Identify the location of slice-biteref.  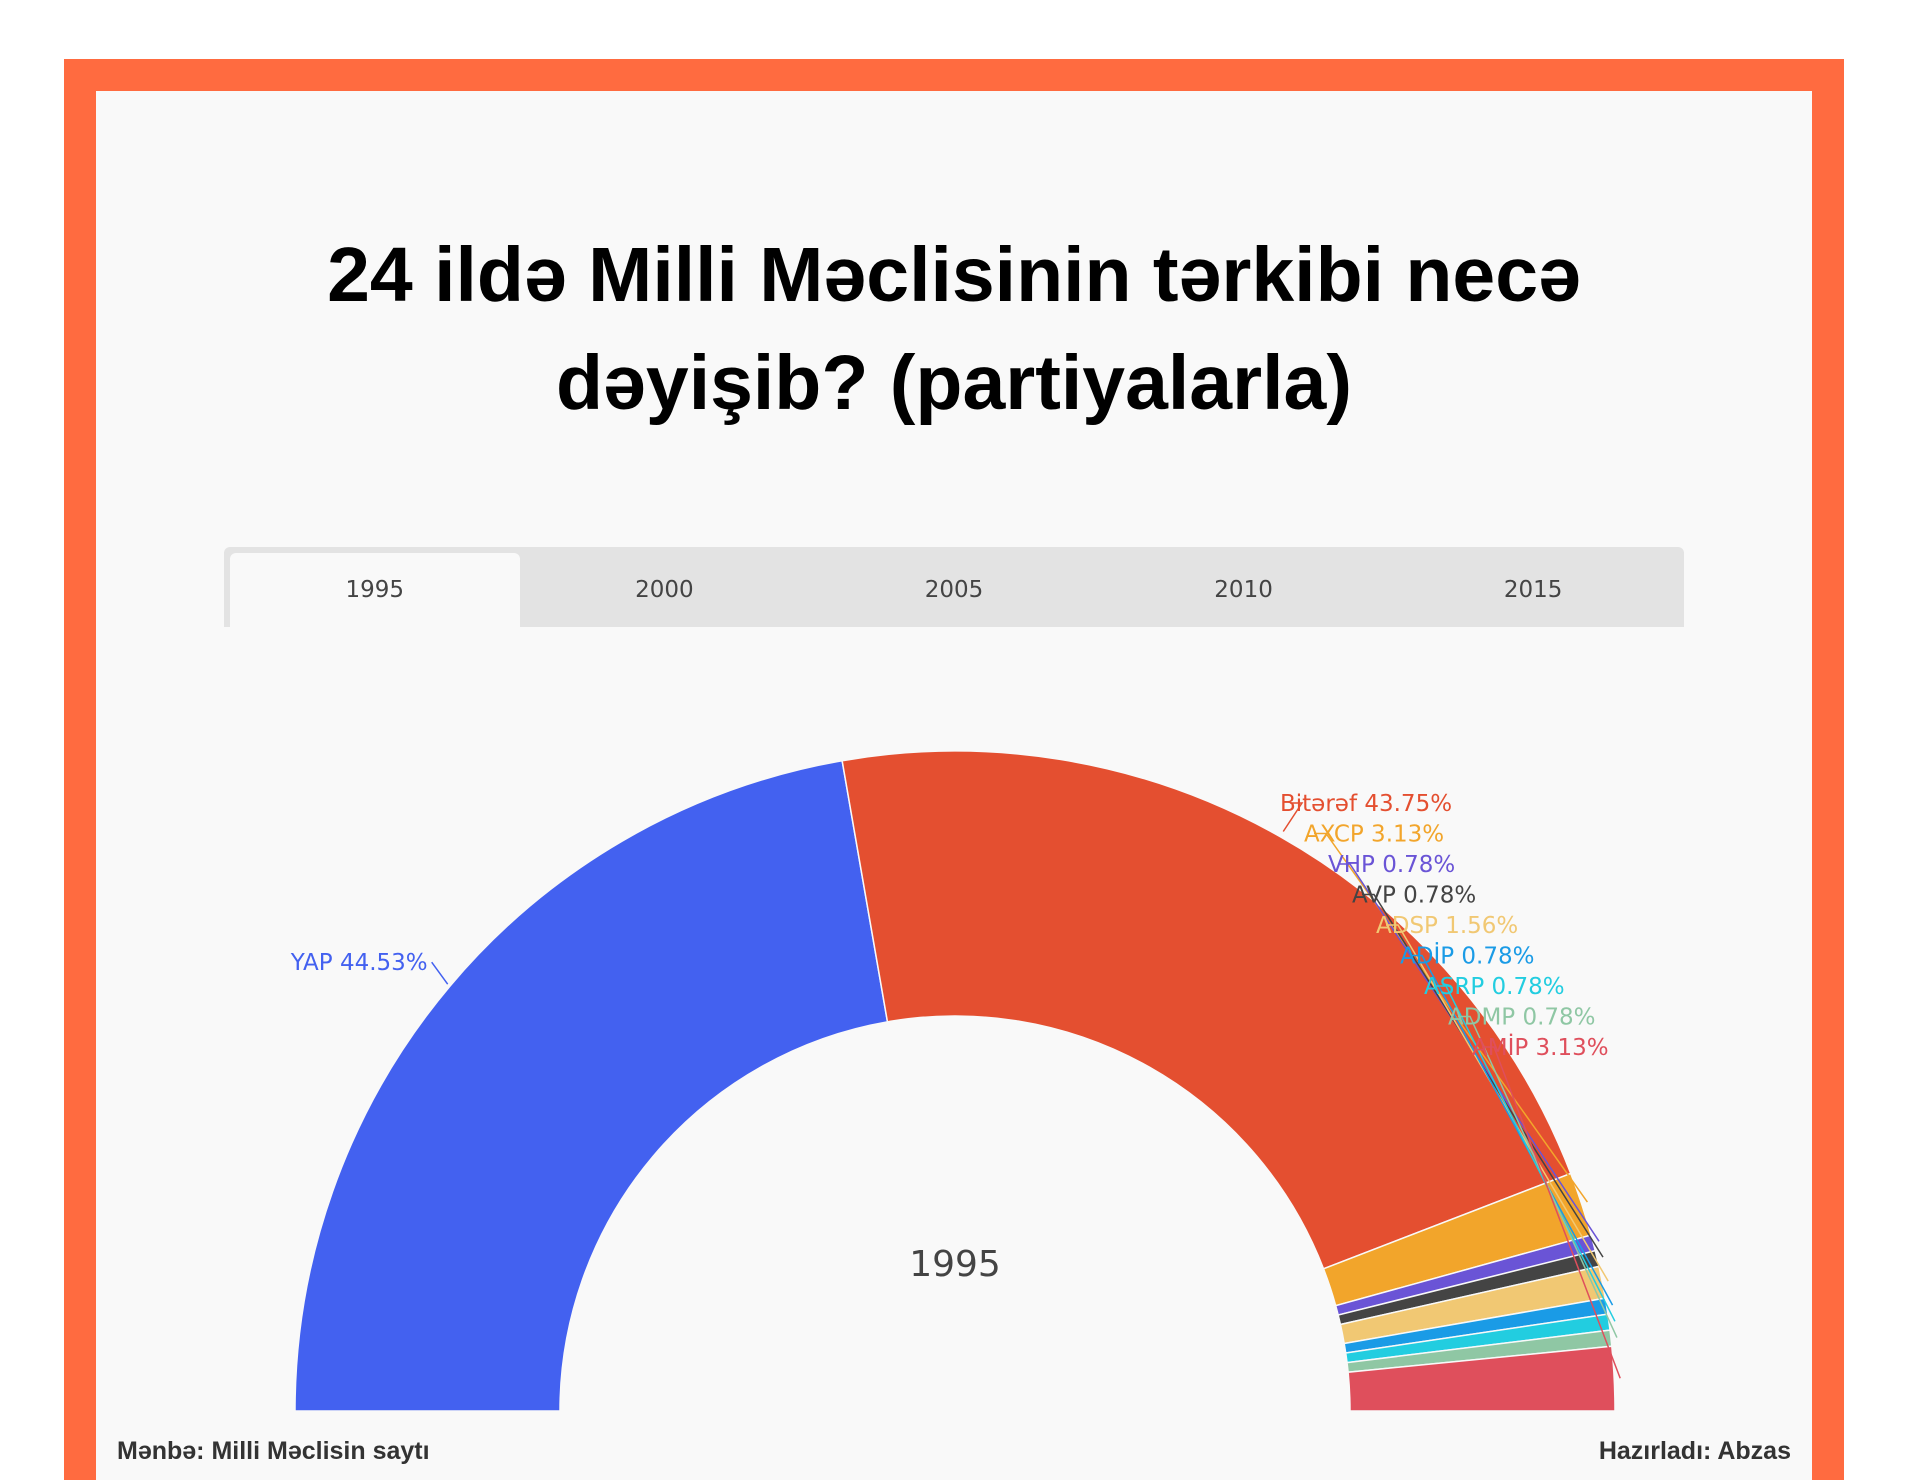
(1206, 1010).